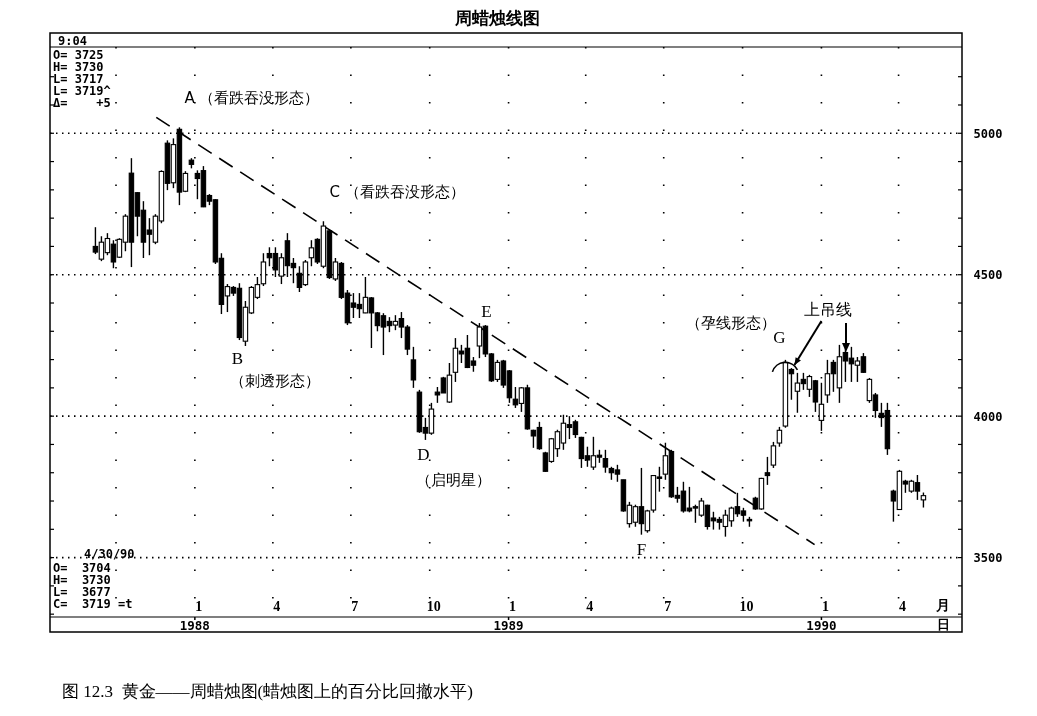 Image resolution: width=1037 pixels, height=716 pixels. Describe the element at coordinates (82, 103) in the screenshot. I see `annotation: Δ= +5` at that location.